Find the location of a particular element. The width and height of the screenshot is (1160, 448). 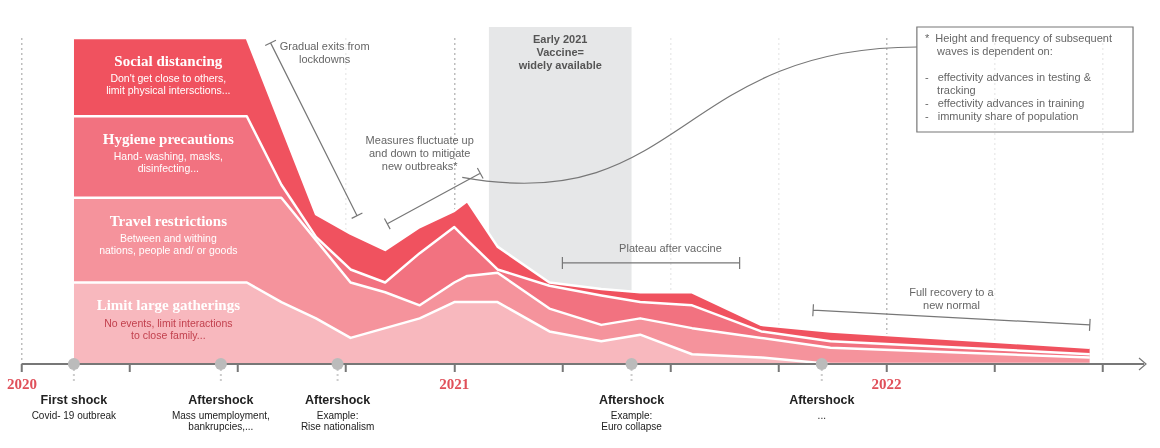

series-label: Hygiene precautions is located at coordinates (168, 139).